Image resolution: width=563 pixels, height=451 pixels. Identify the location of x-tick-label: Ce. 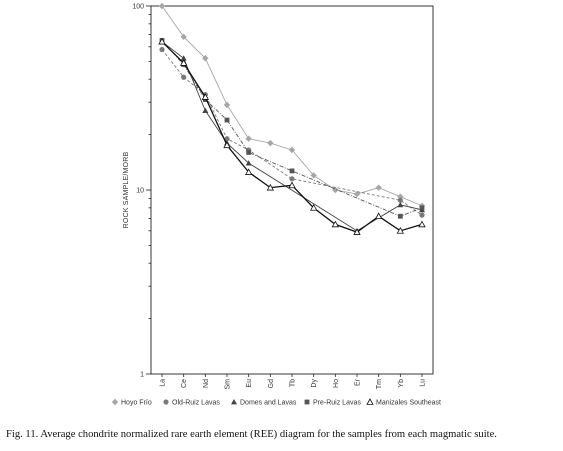
(184, 383).